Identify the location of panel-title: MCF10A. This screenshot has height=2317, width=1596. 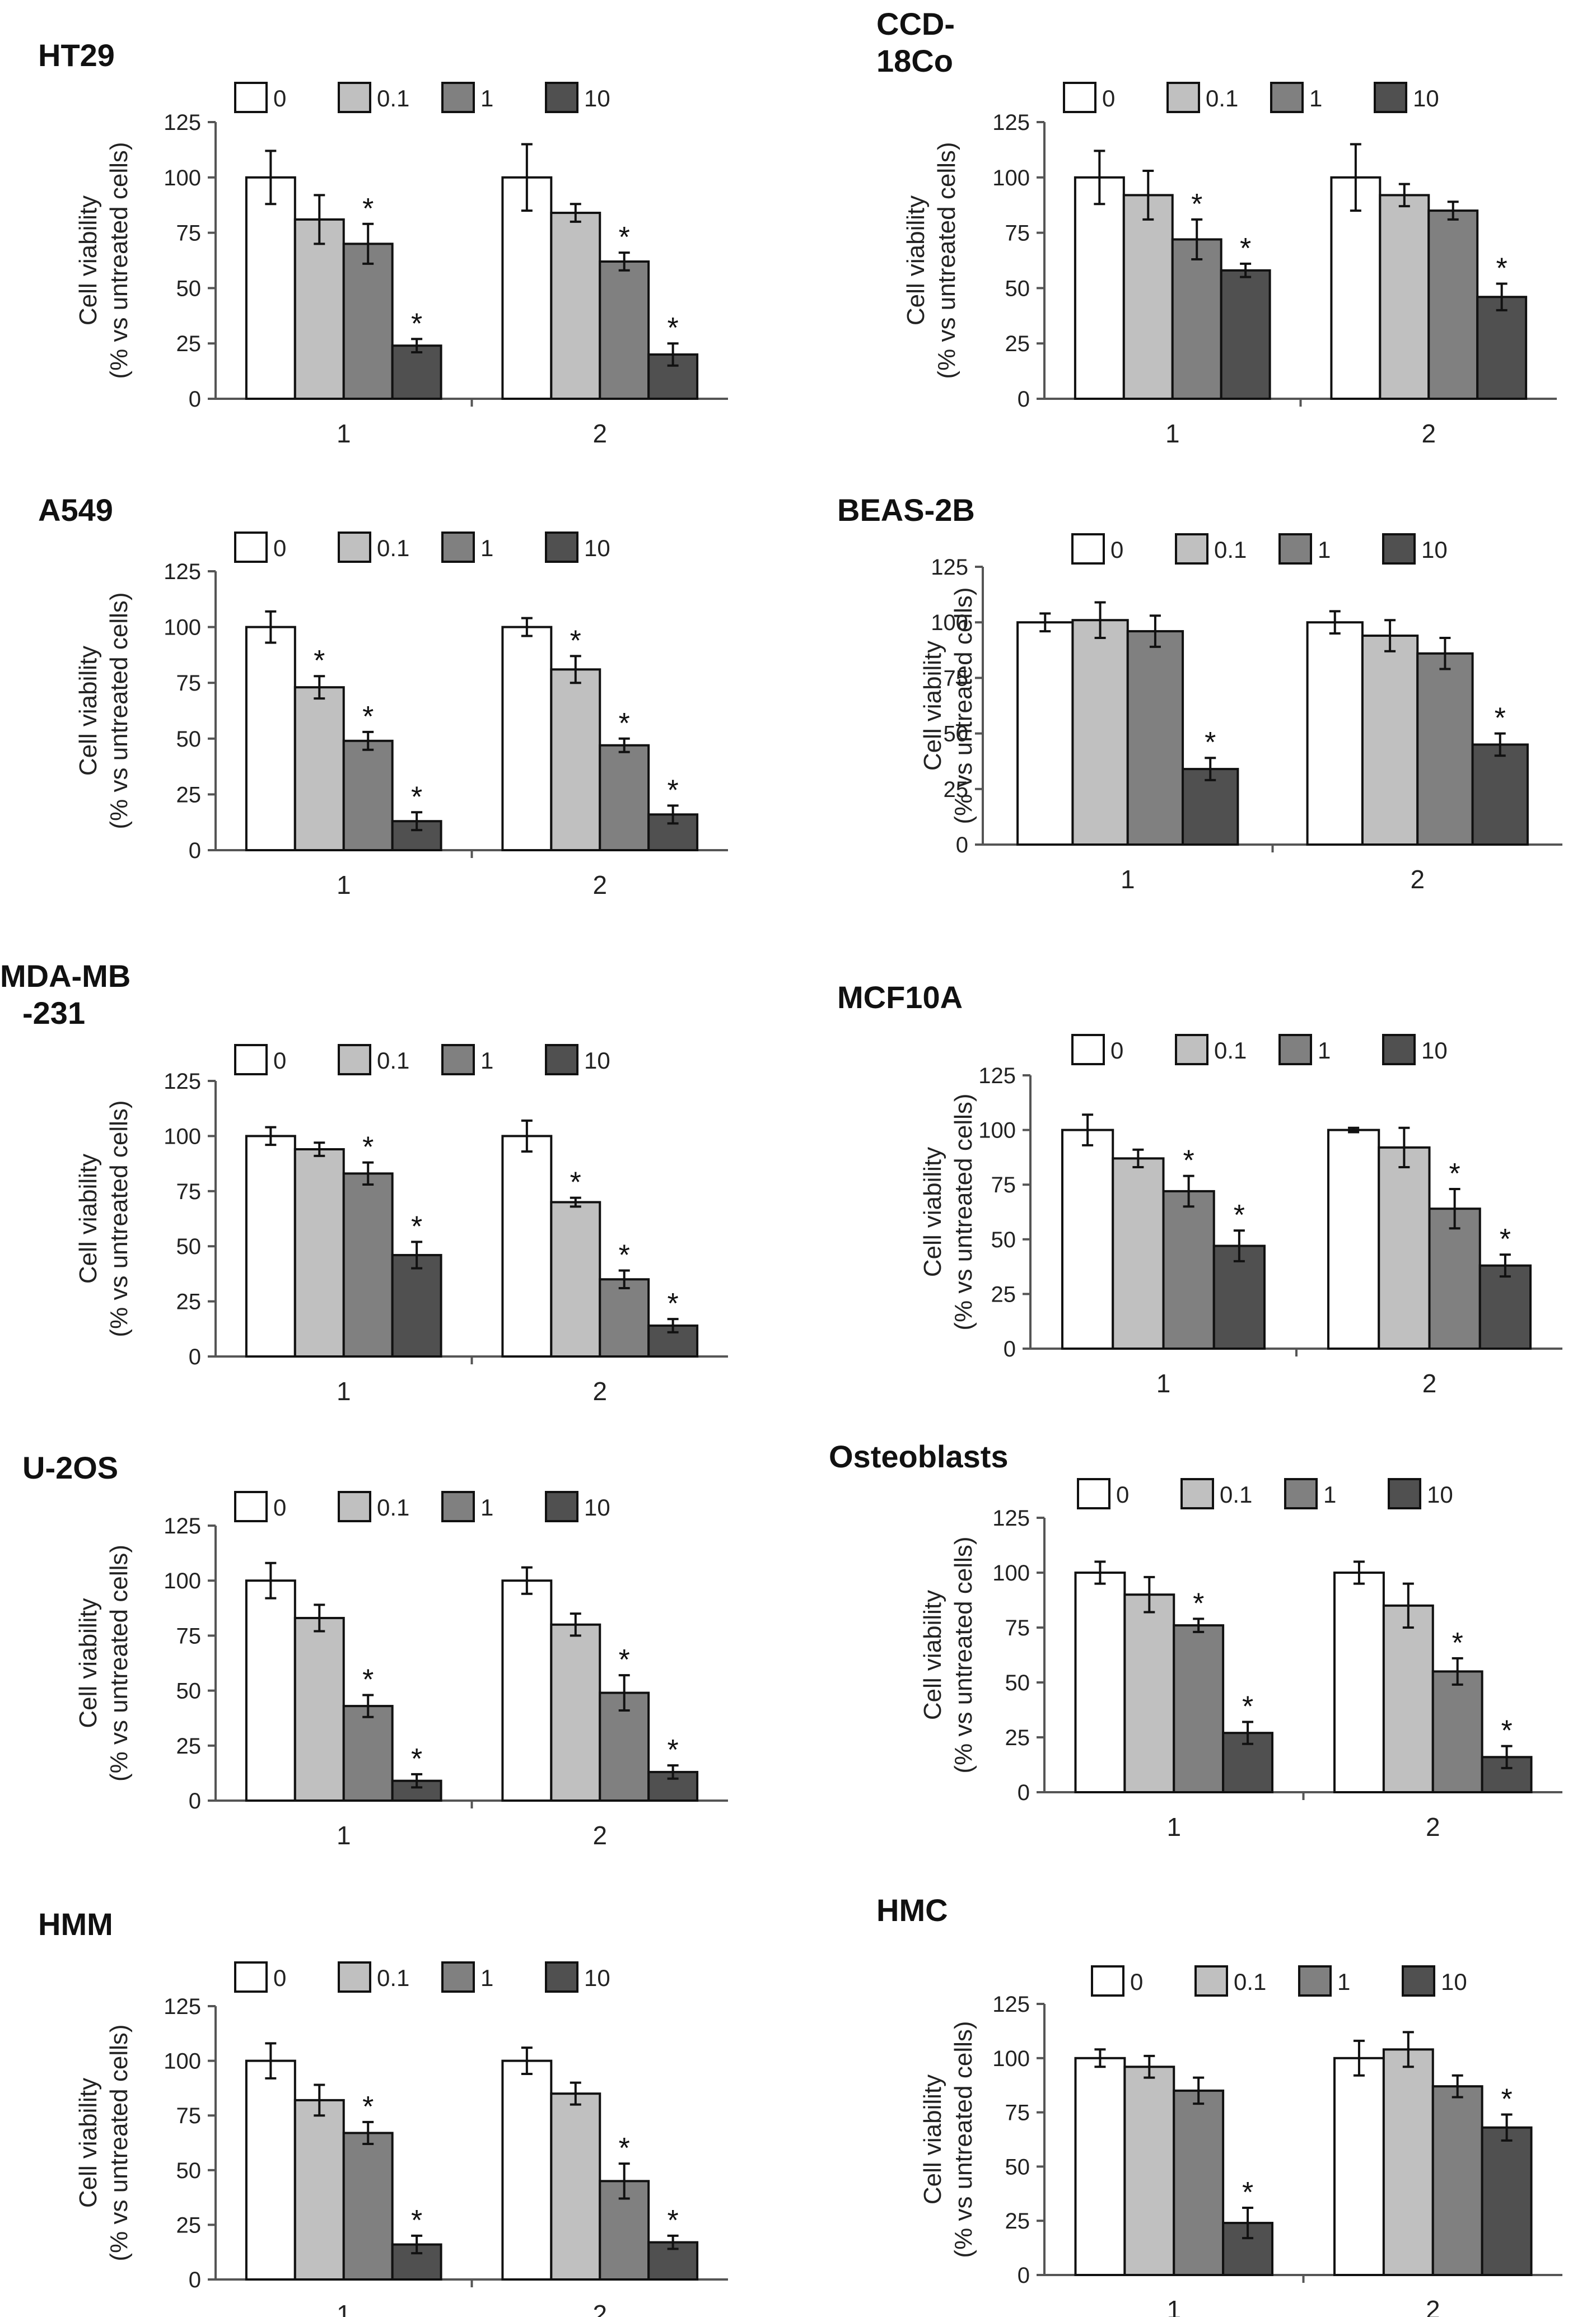
(900, 997).